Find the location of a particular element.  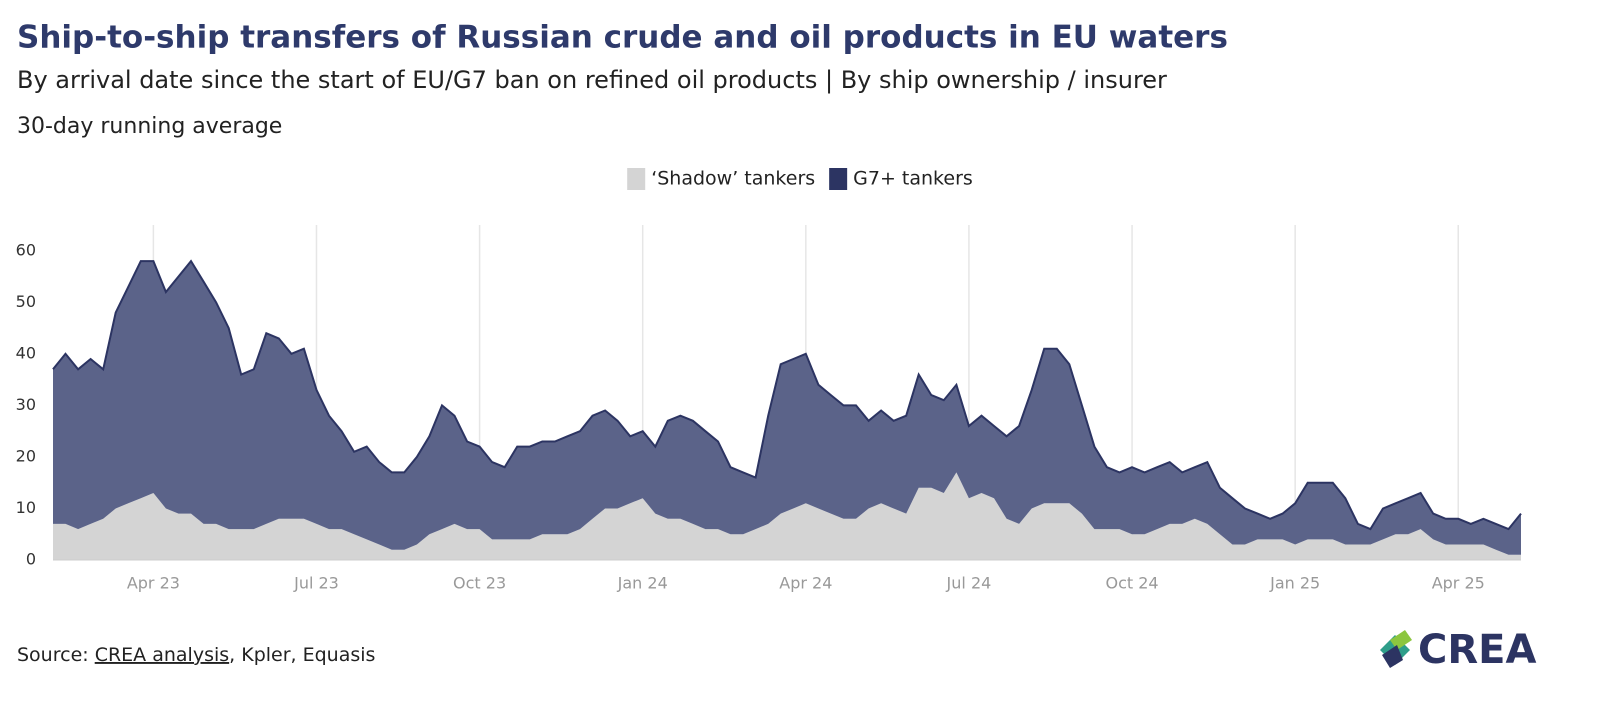

y-tick-label: 60 is located at coordinates (26, 249).